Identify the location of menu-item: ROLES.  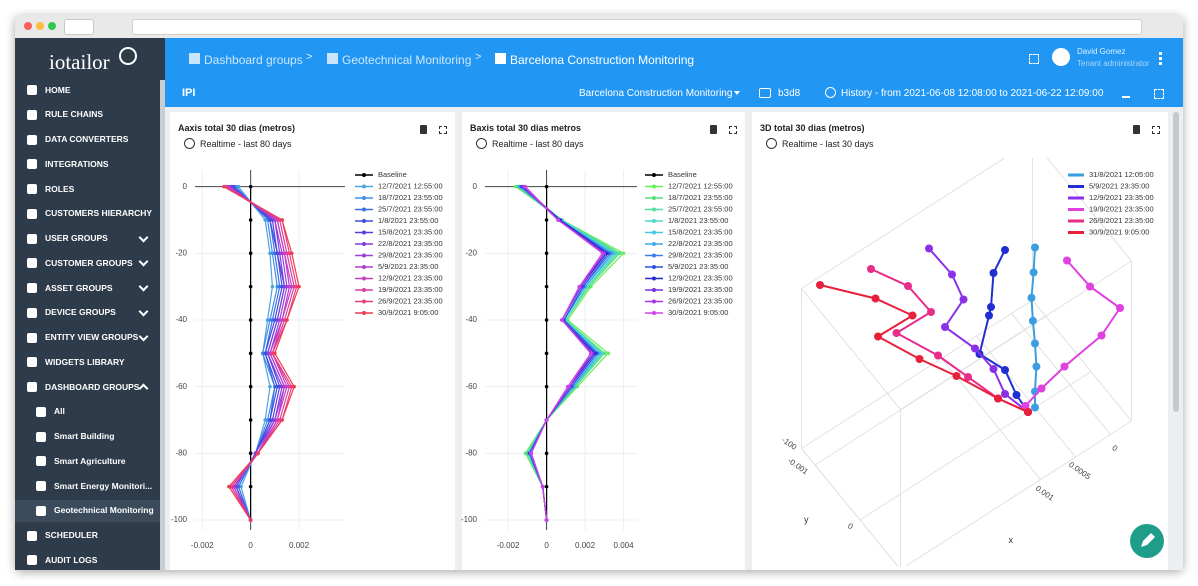
(87, 189).